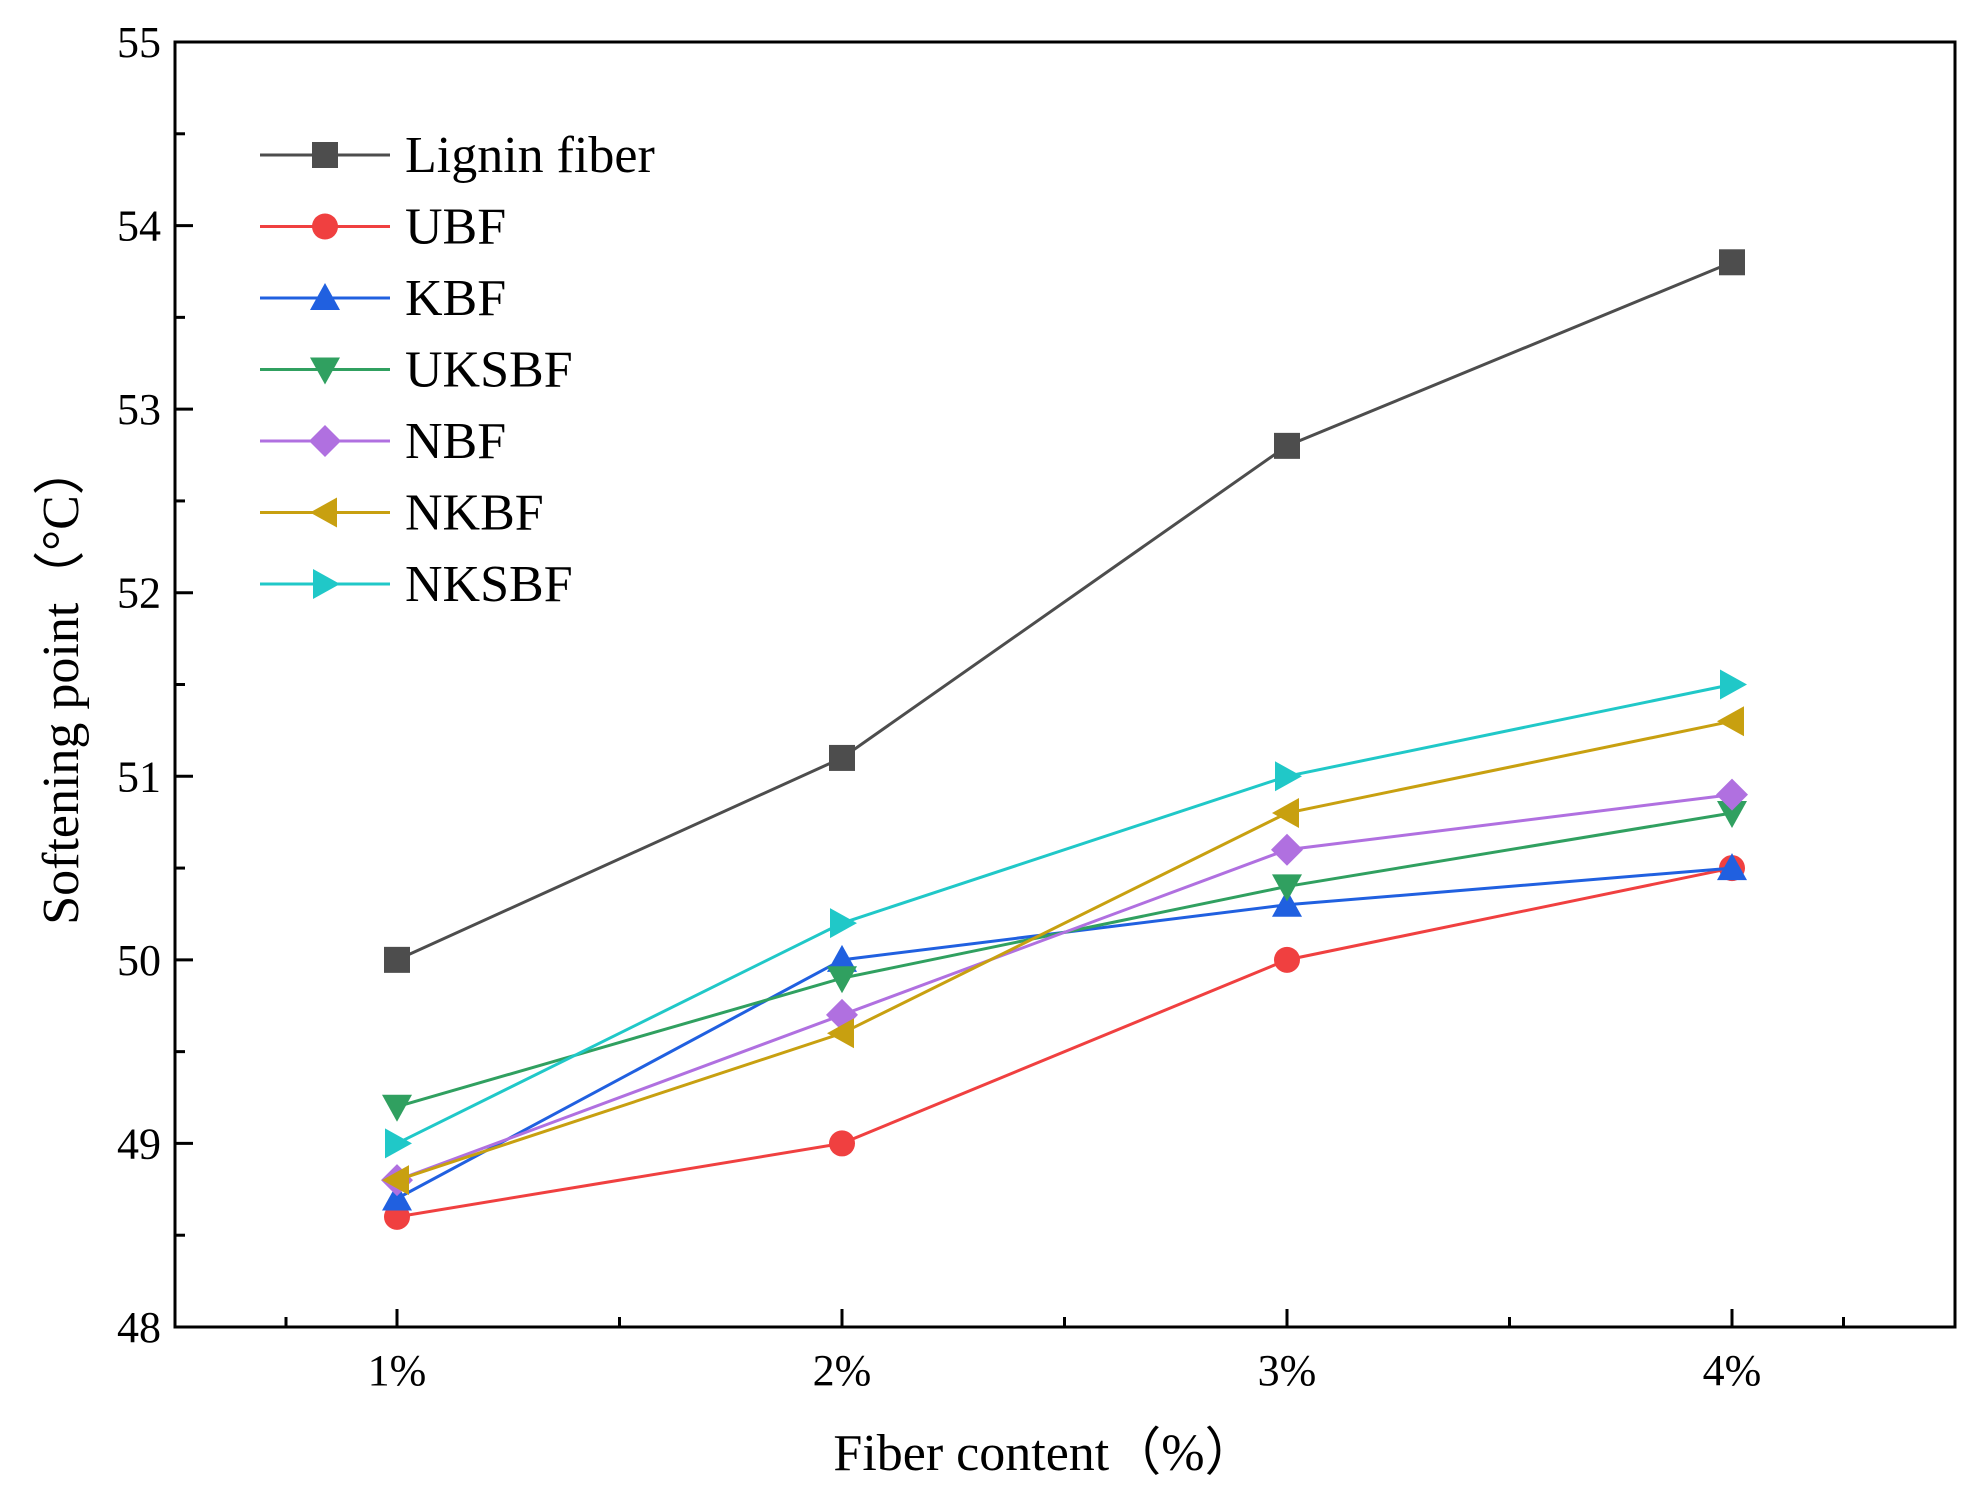 The image size is (1973, 1494). I want to click on y-tick-label: 48, so click(139, 1327).